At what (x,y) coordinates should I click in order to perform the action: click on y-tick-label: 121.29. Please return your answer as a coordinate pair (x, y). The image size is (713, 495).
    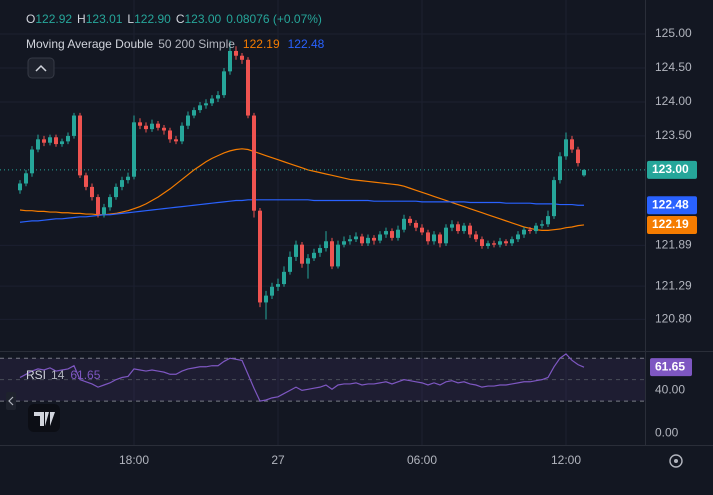
    Looking at the image, I should click on (673, 285).